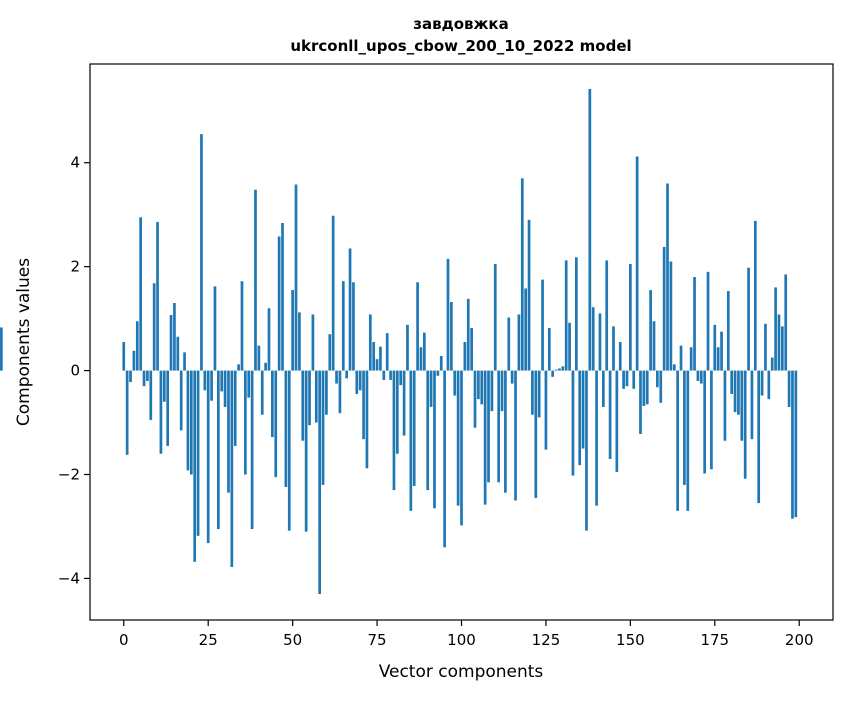  I want to click on y-tick-label--4: −4, so click(69, 578).